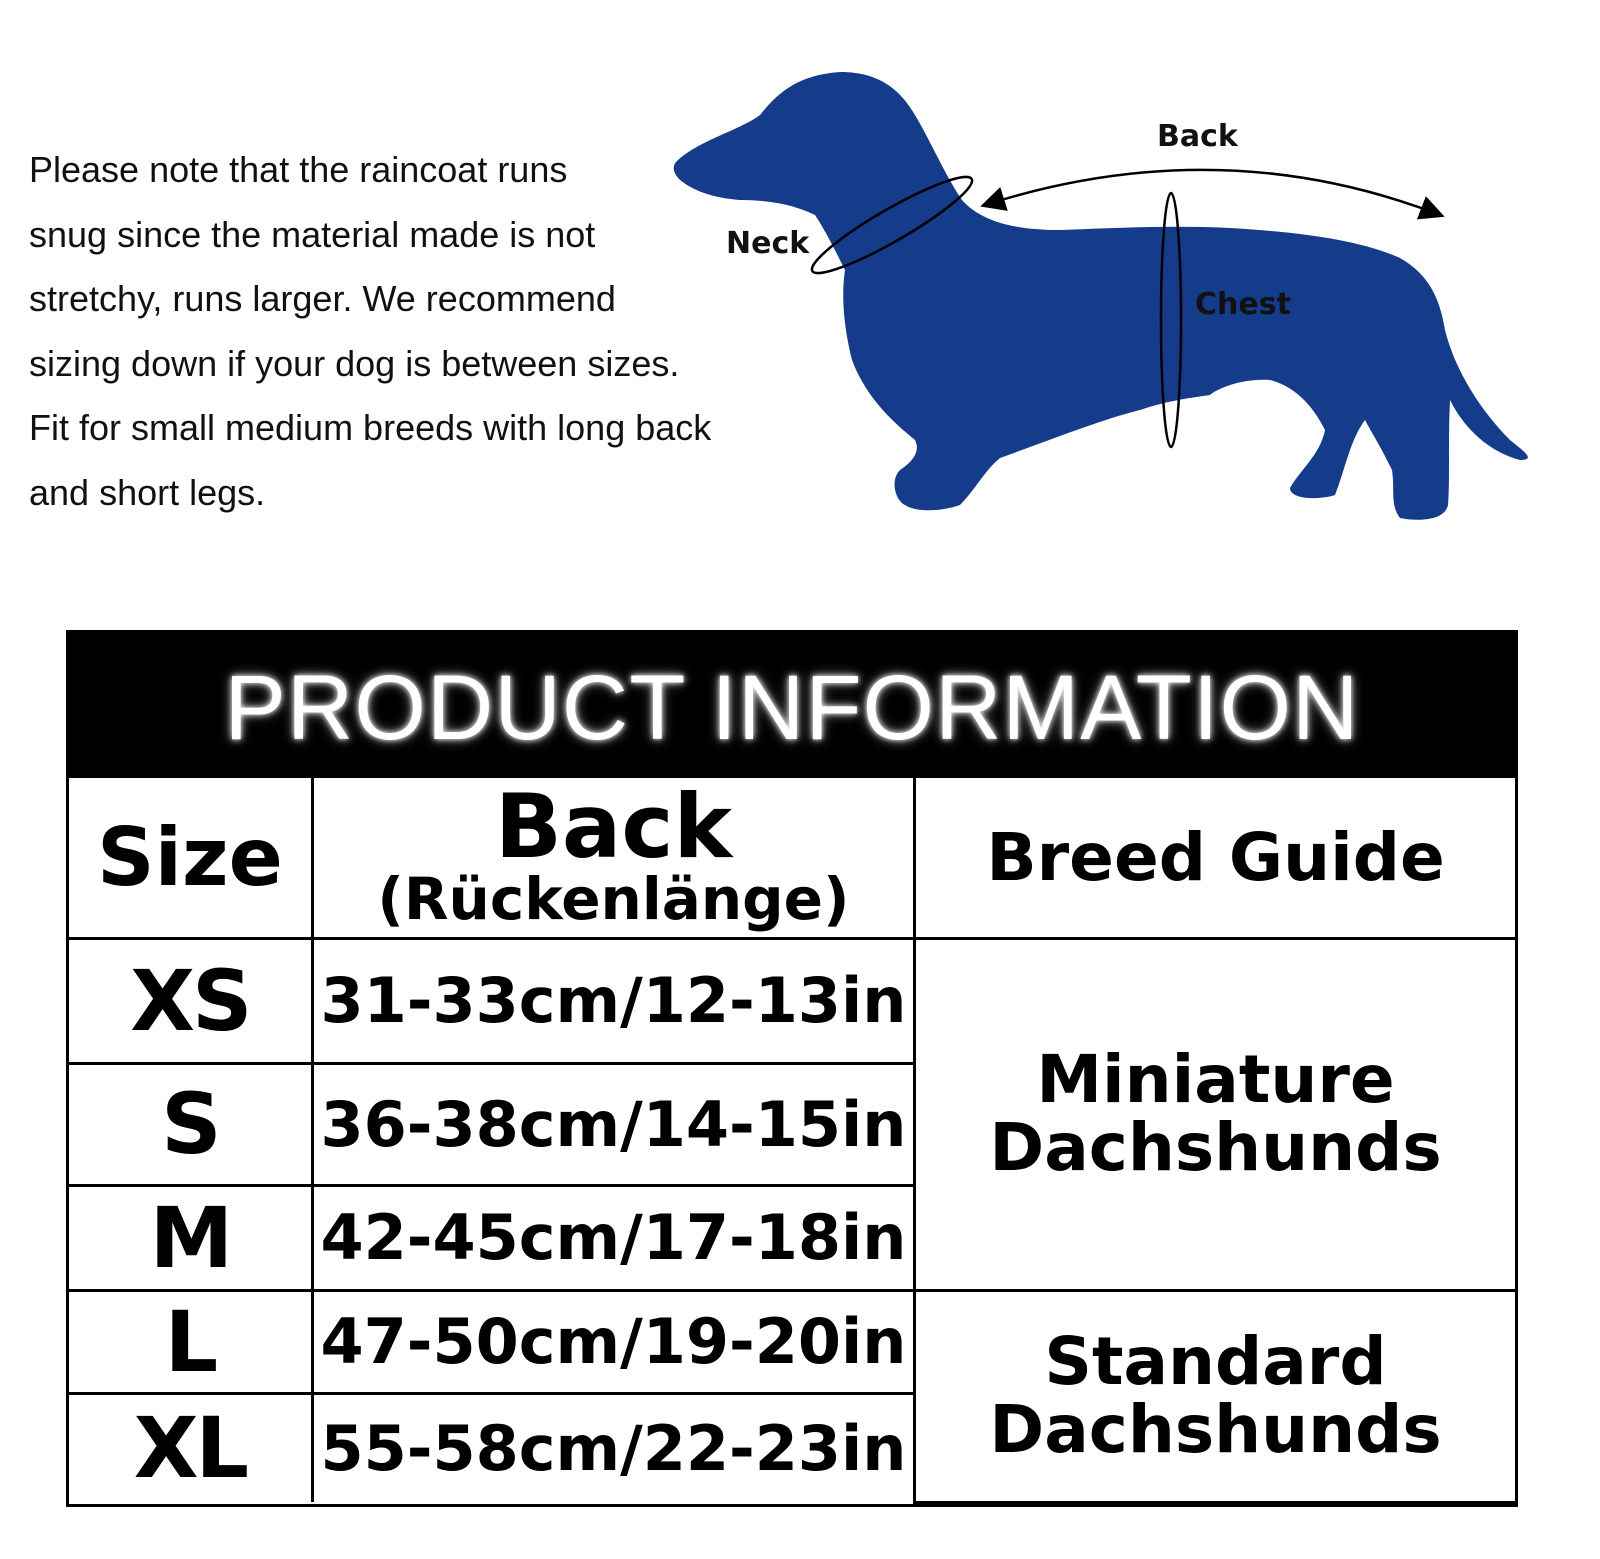  I want to click on header-breed-guide: Breed Guide, so click(1214, 859).